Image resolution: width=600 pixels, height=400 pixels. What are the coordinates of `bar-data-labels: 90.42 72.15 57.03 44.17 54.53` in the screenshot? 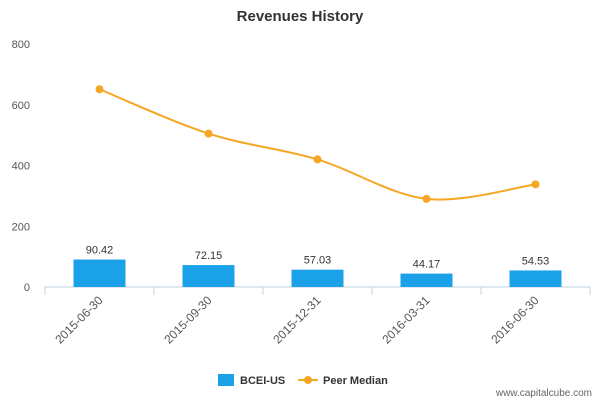 It's located at (318, 258).